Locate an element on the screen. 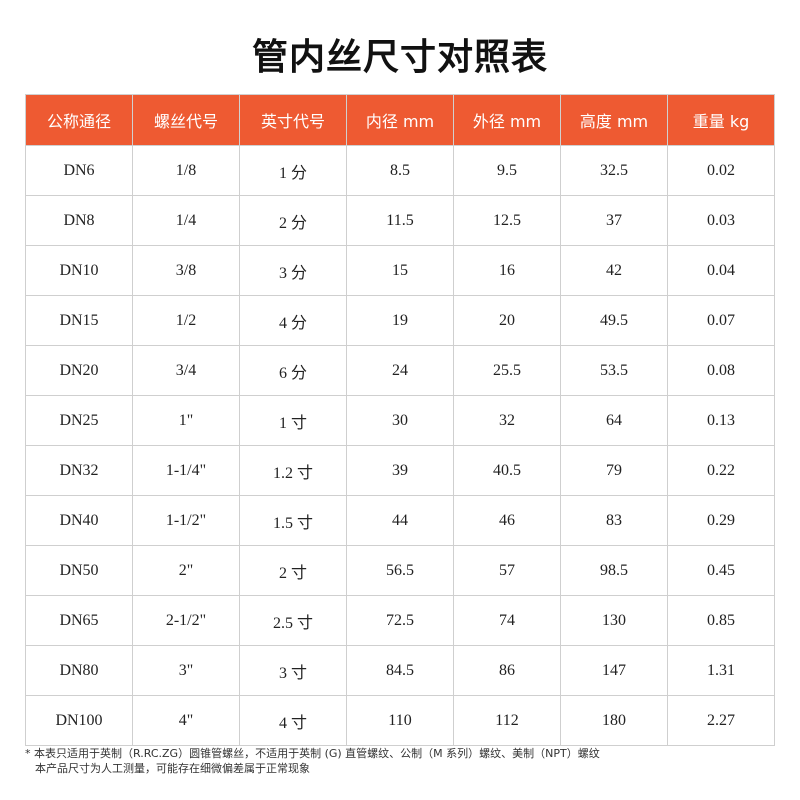 The height and width of the screenshot is (800, 800). cell-inch-code: 1 寸 is located at coordinates (293, 420).